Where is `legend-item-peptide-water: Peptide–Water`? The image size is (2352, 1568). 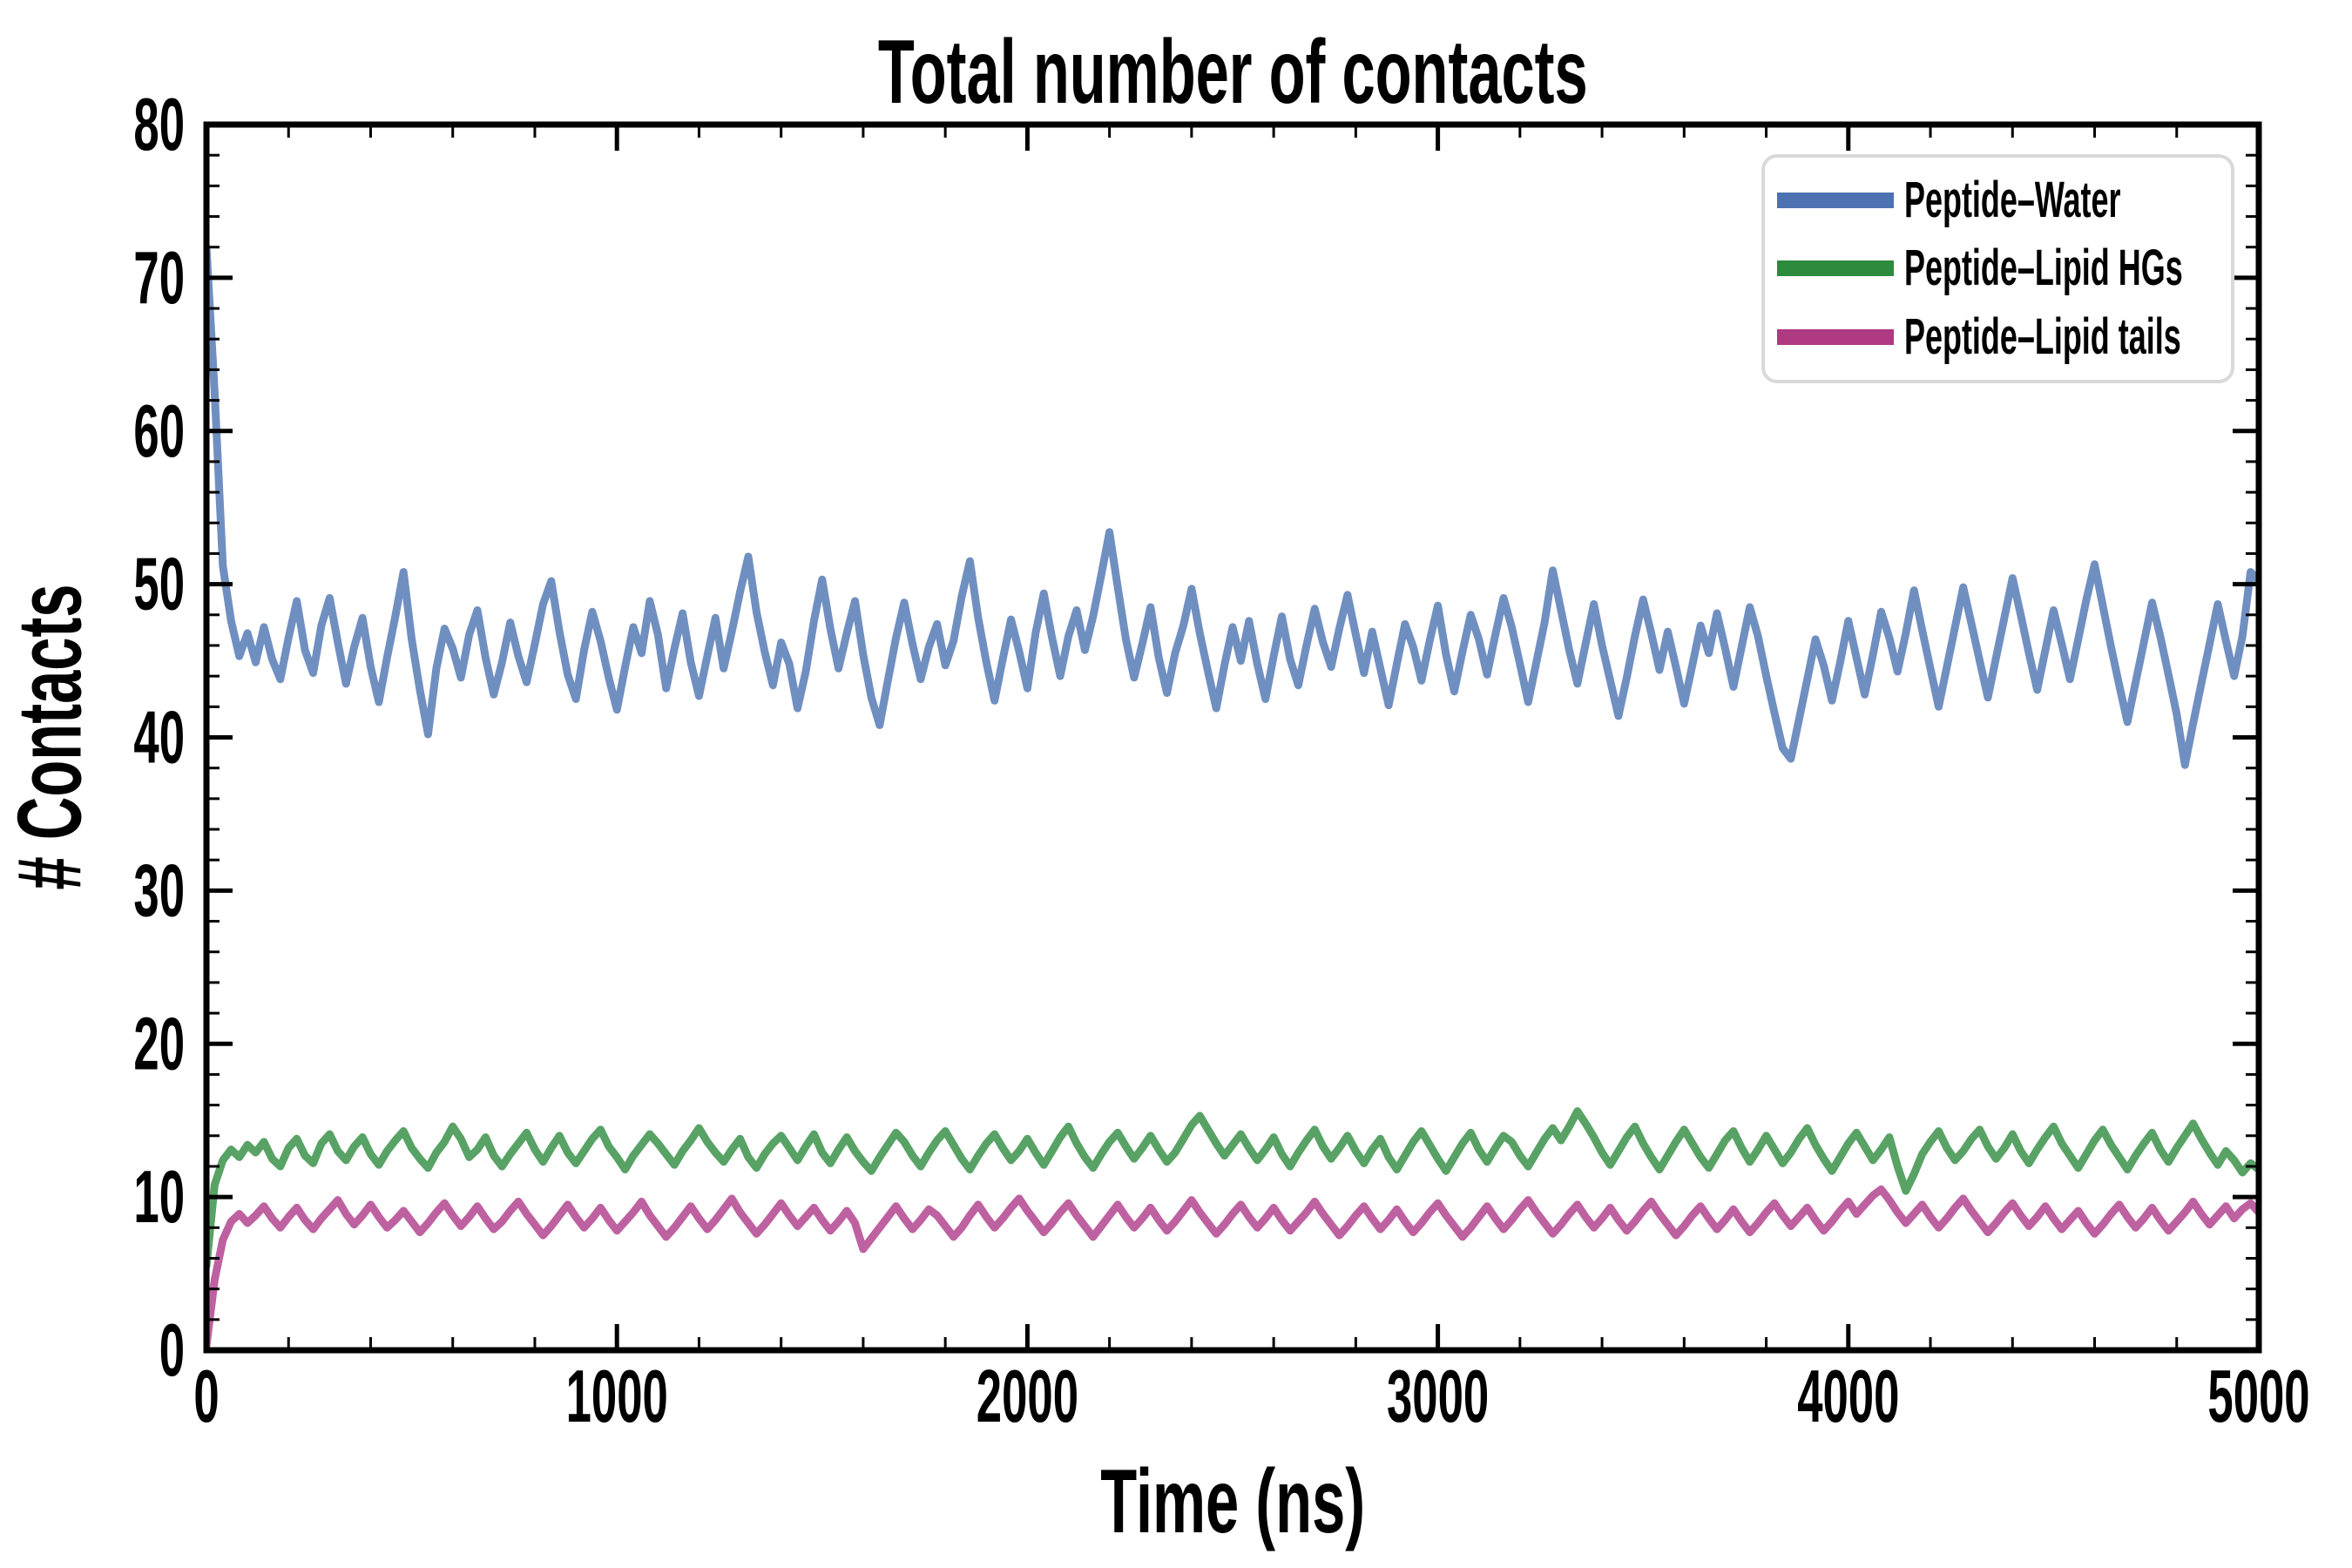 legend-item-peptide-water: Peptide–Water is located at coordinates (1999, 200).